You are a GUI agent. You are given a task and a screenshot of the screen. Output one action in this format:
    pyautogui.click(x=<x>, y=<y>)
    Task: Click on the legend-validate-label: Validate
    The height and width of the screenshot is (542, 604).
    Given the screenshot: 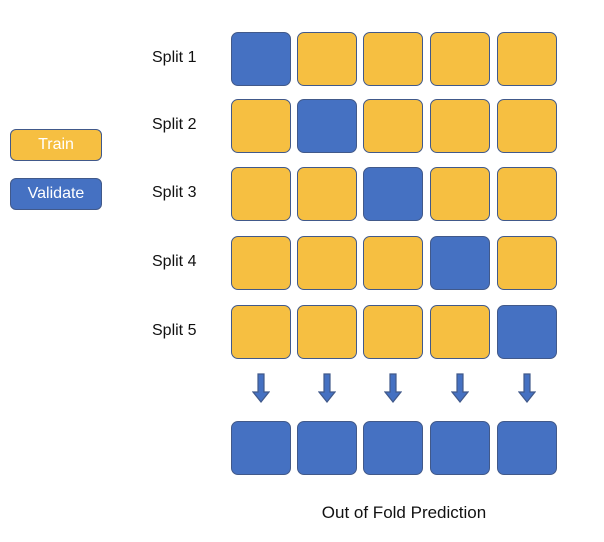 What is the action you would take?
    pyautogui.click(x=56, y=193)
    